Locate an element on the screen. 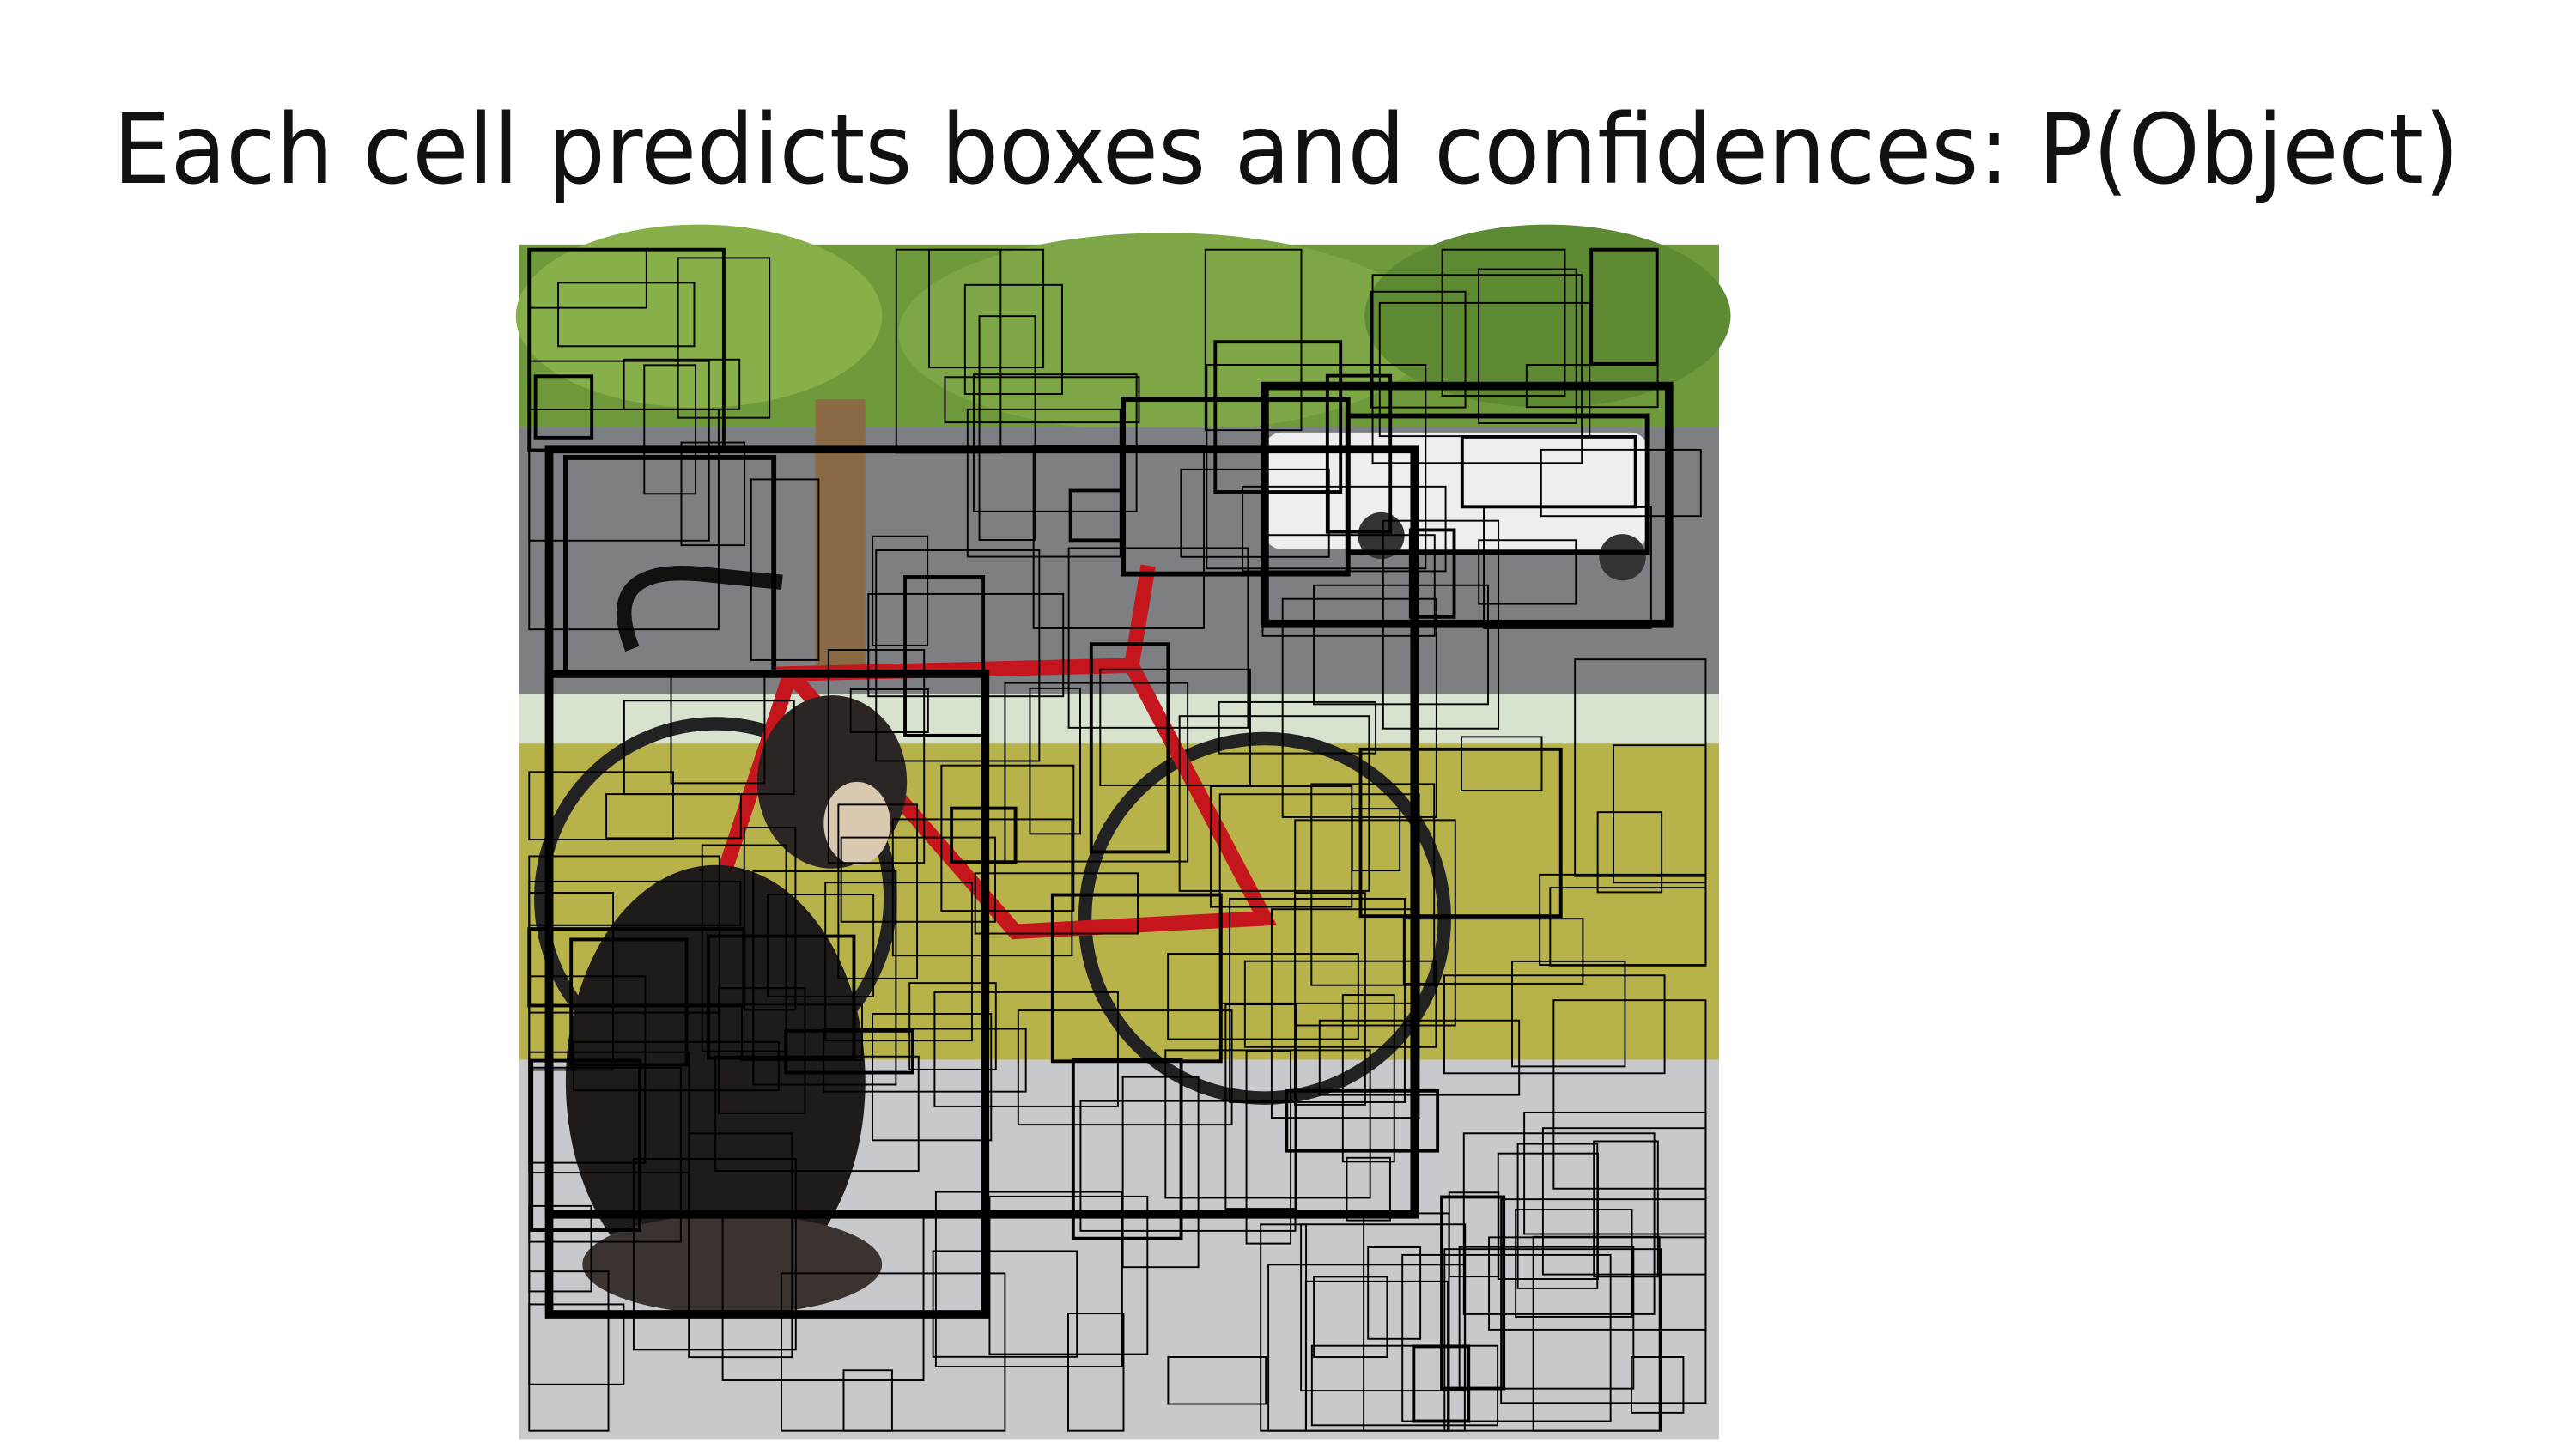 Image resolution: width=2576 pixels, height=1449 pixels. tree-trunk is located at coordinates (841, 532).